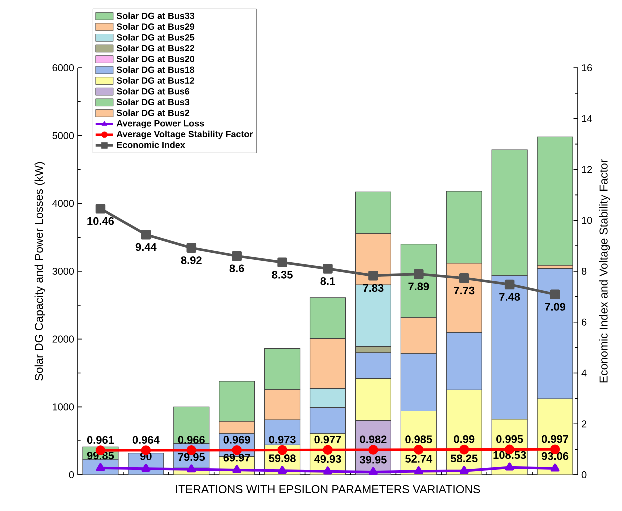  Describe the element at coordinates (555, 439) in the screenshot. I see `data-label: 0.997` at that location.